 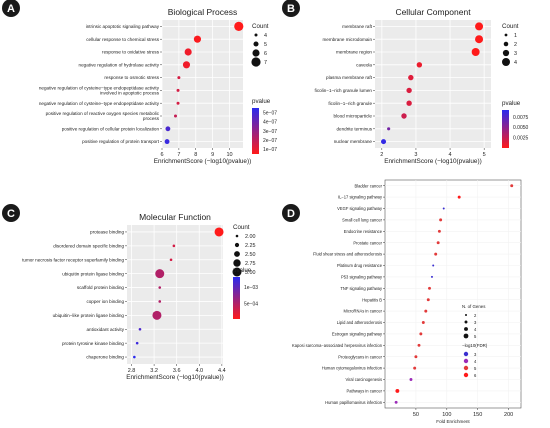 What do you see at coordinates (105, 329) in the screenshot?
I see `category-label: antioxidant activity` at bounding box center [105, 329].